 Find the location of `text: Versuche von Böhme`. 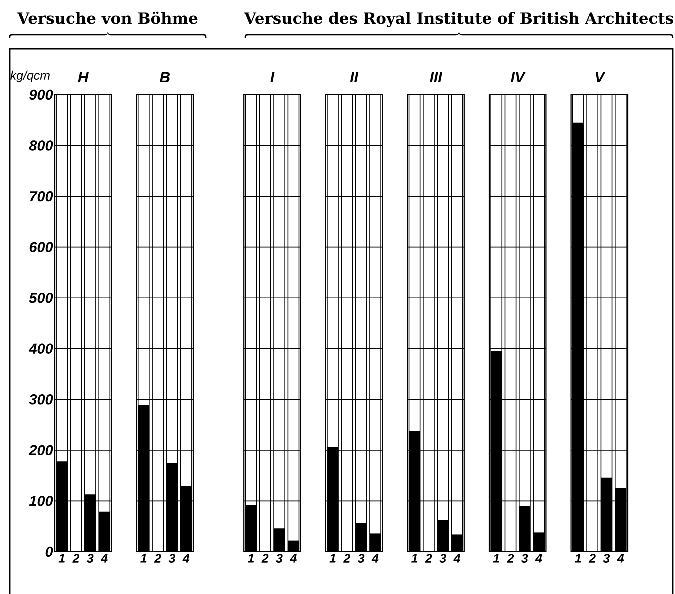

text: Versuche von Böhme is located at coordinates (107, 18).